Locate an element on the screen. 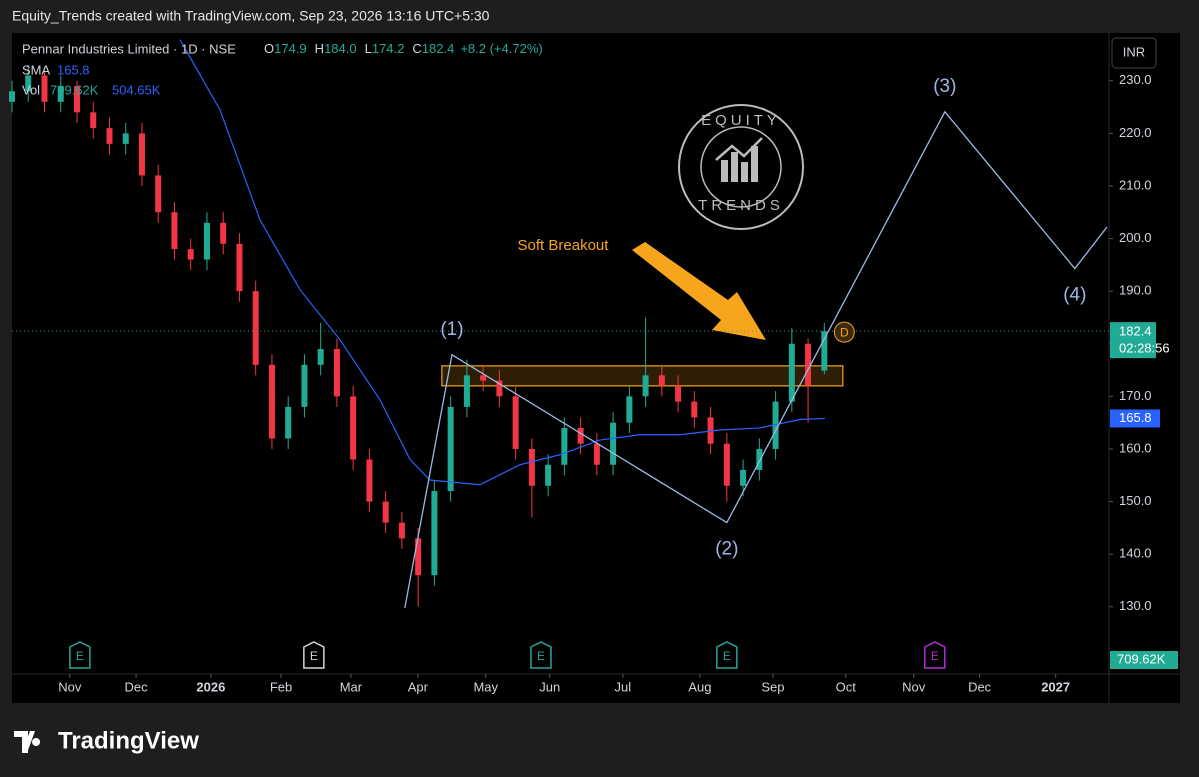 This screenshot has width=1199, height=777. currency: INR is located at coordinates (1134, 51).